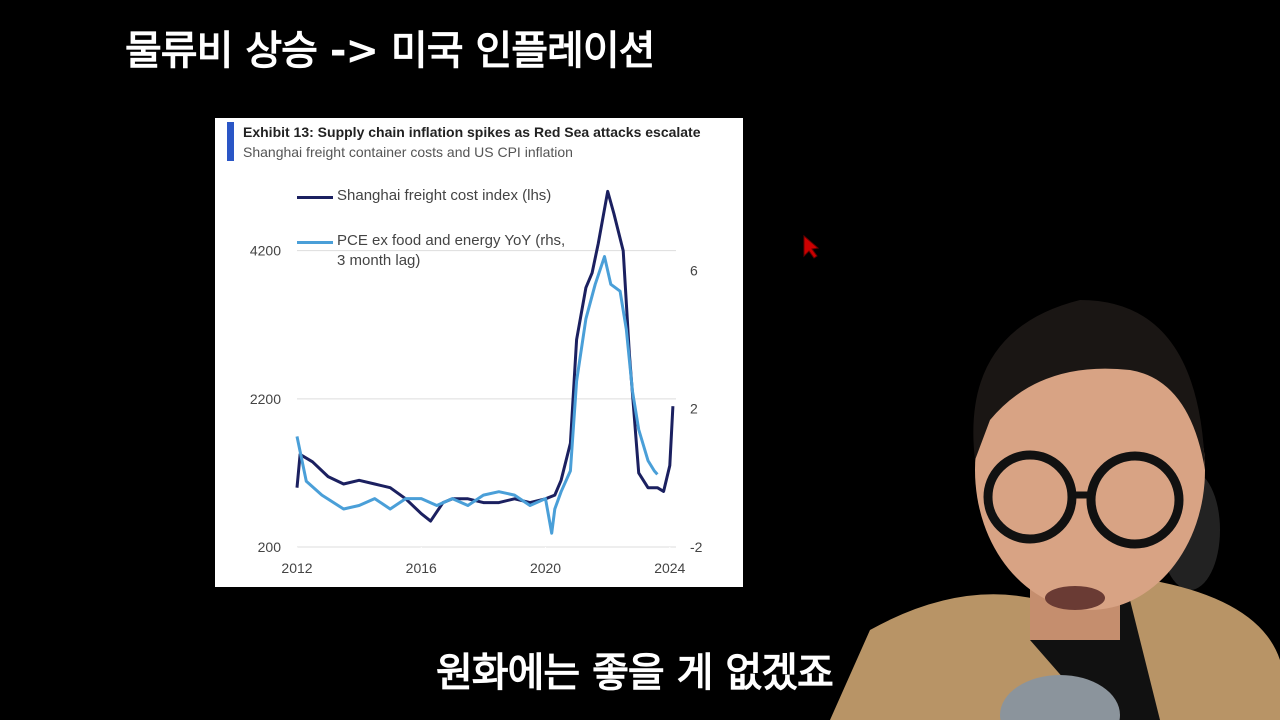 The image size is (1280, 720). Describe the element at coordinates (477, 395) in the screenshot. I see `series-line` at that location.